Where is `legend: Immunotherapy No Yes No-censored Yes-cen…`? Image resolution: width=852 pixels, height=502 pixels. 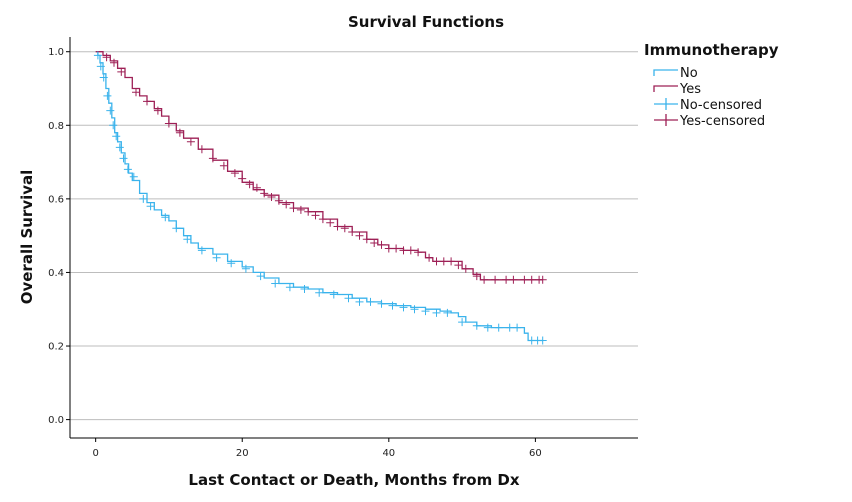 legend: Immunotherapy No Yes No-censored Yes-cen… is located at coordinates (711, 85).